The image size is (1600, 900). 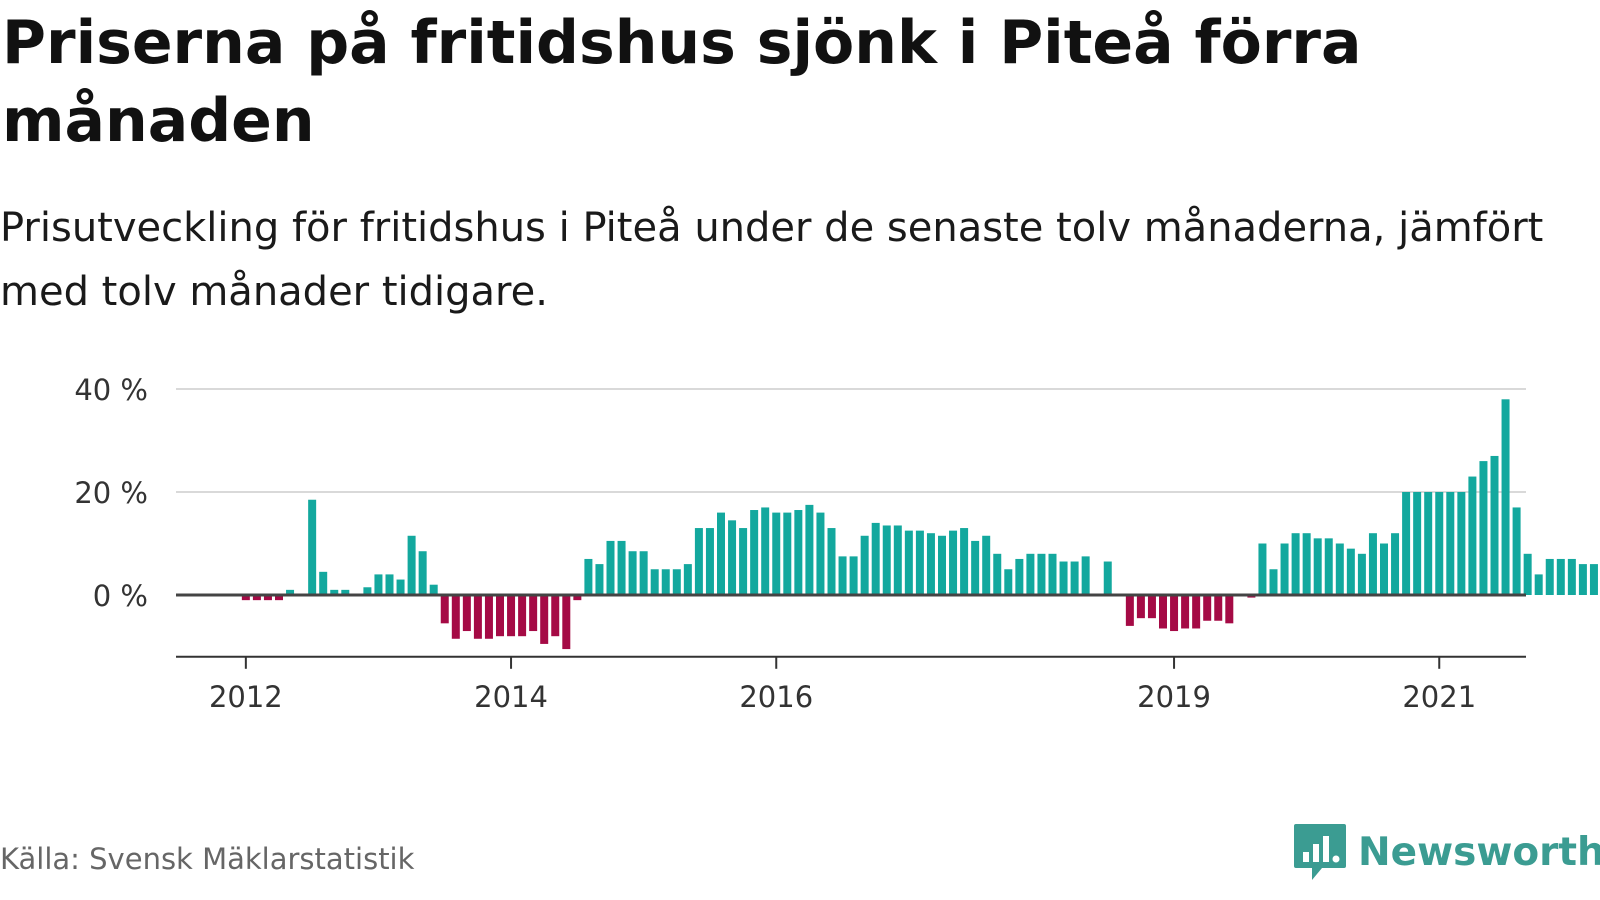 I want to click on brand-logo: Newsworthy, so click(x=1446, y=852).